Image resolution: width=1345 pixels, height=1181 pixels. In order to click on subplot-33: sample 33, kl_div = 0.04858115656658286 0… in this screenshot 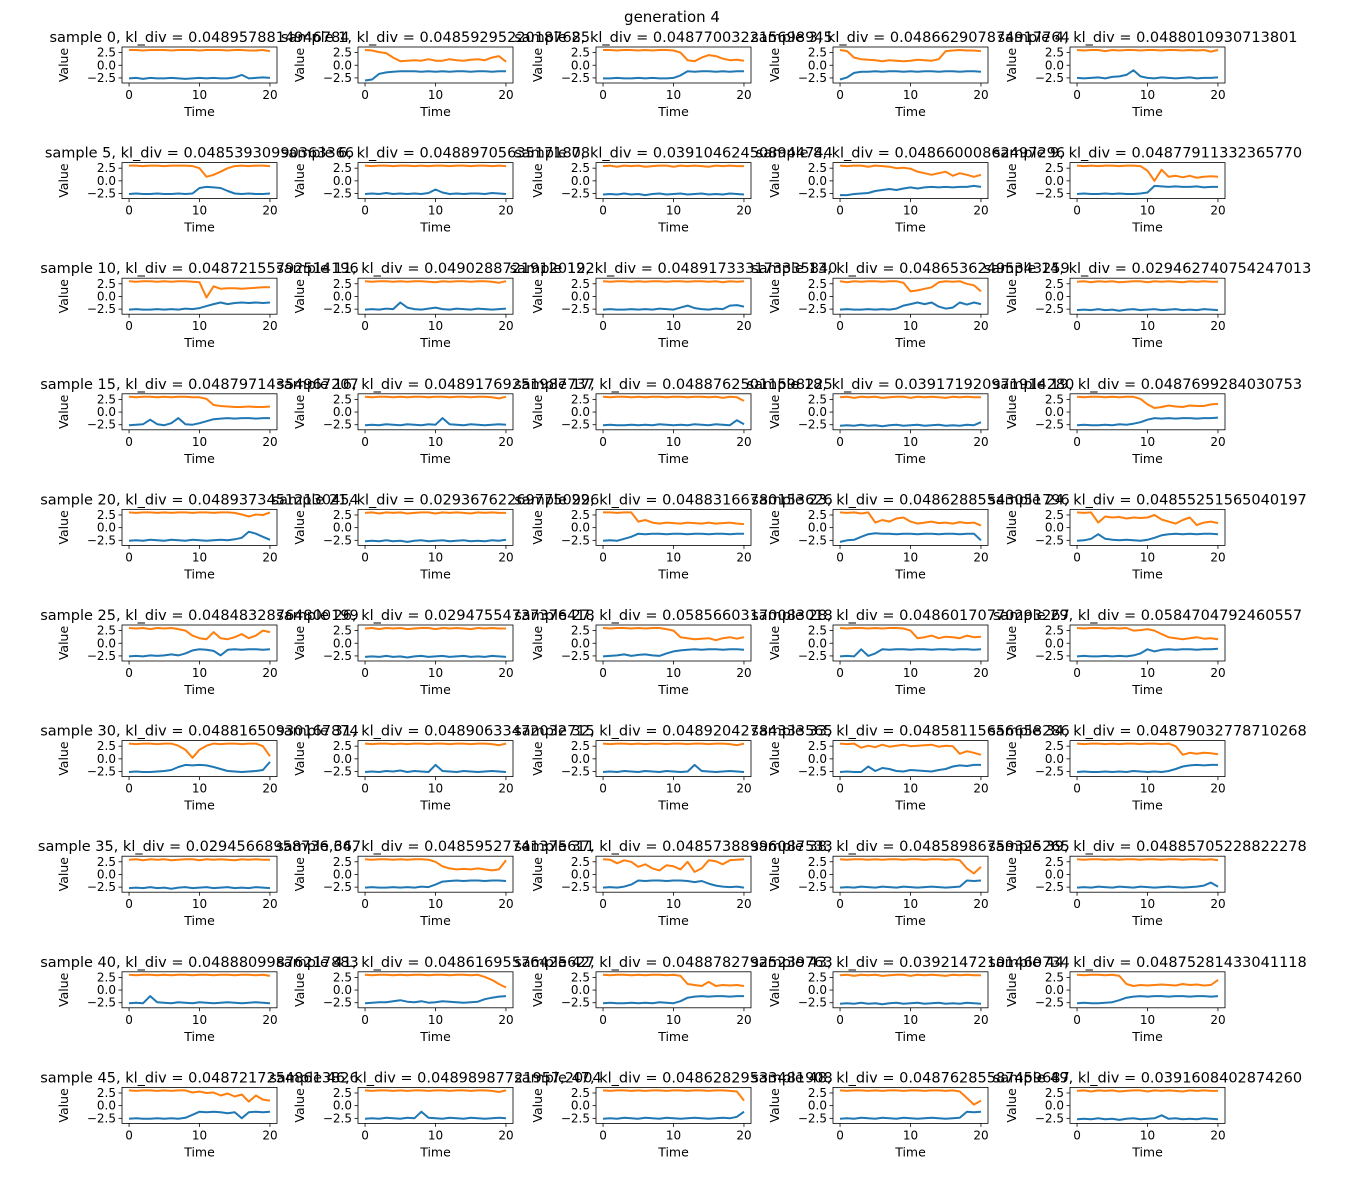, I will do `click(910, 768)`.